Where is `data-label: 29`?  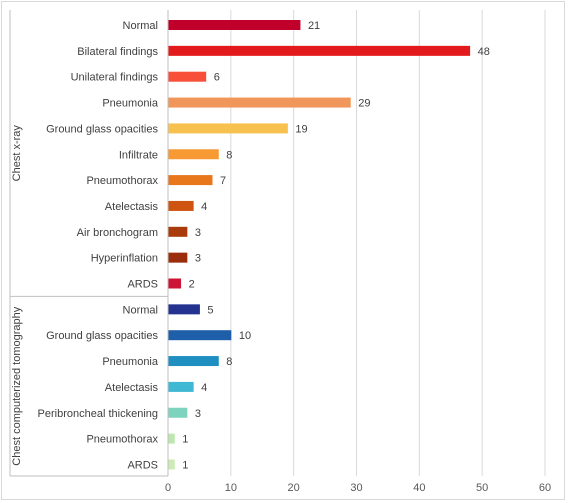
data-label: 29 is located at coordinates (364, 104).